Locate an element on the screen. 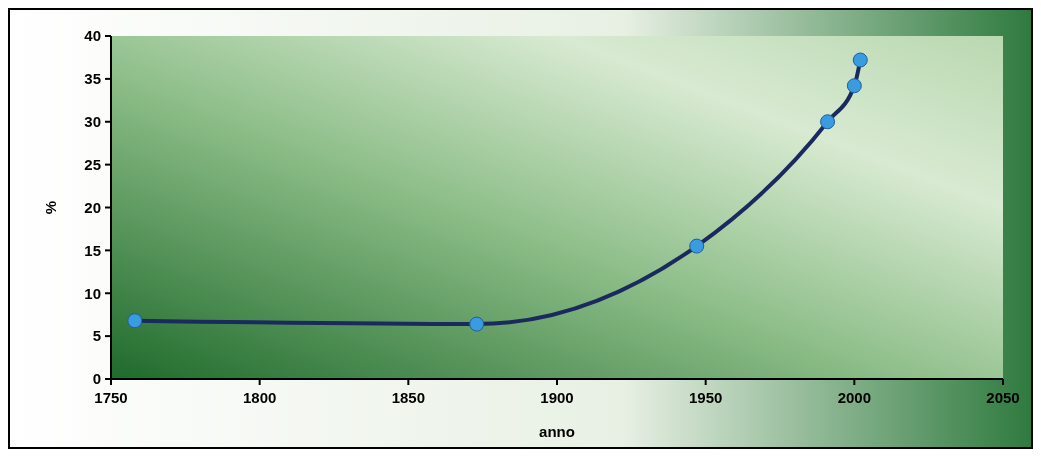 Image resolution: width=1041 pixels, height=457 pixels. y-tick-label: 25 is located at coordinates (92, 164).